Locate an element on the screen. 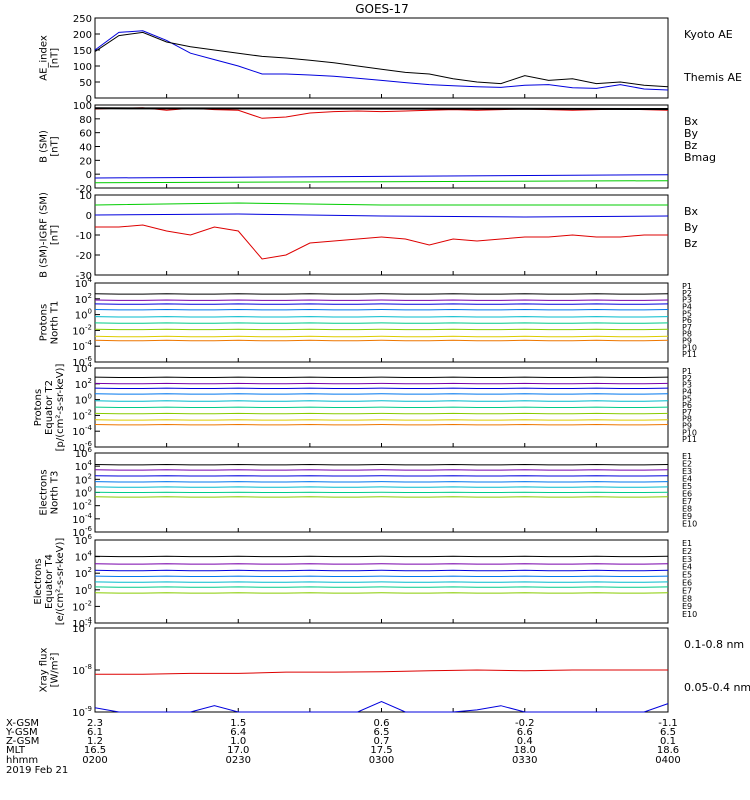 The image size is (750, 800). axis-row-value: 0.7 is located at coordinates (382, 741).